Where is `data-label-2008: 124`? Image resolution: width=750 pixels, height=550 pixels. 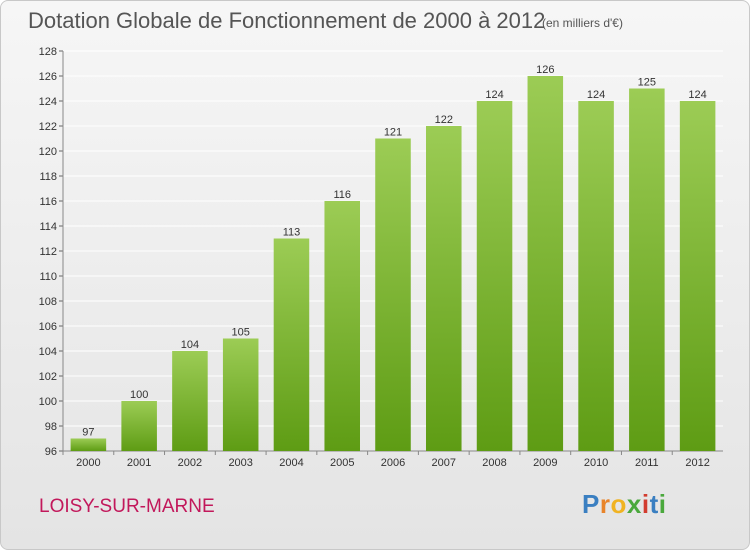
data-label-2008: 124 is located at coordinates (494, 95).